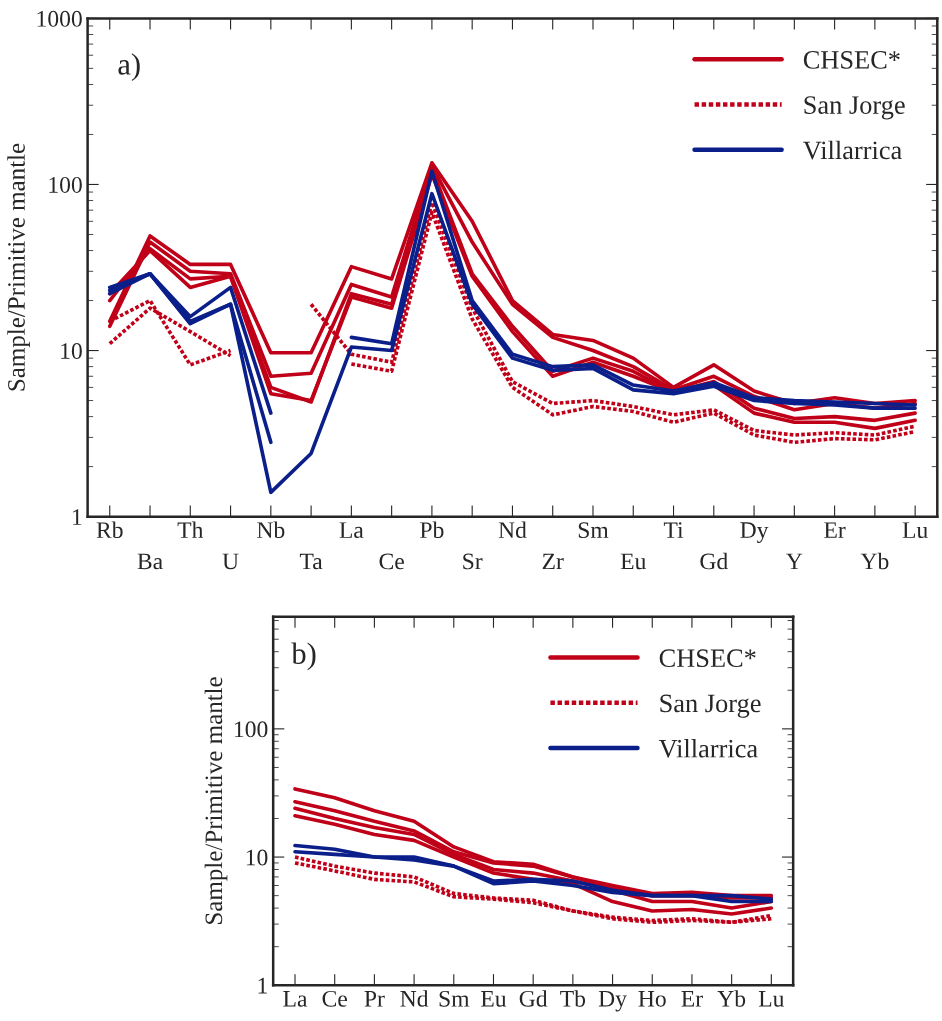  I want to click on x-tick-label: Nb, so click(271, 530).